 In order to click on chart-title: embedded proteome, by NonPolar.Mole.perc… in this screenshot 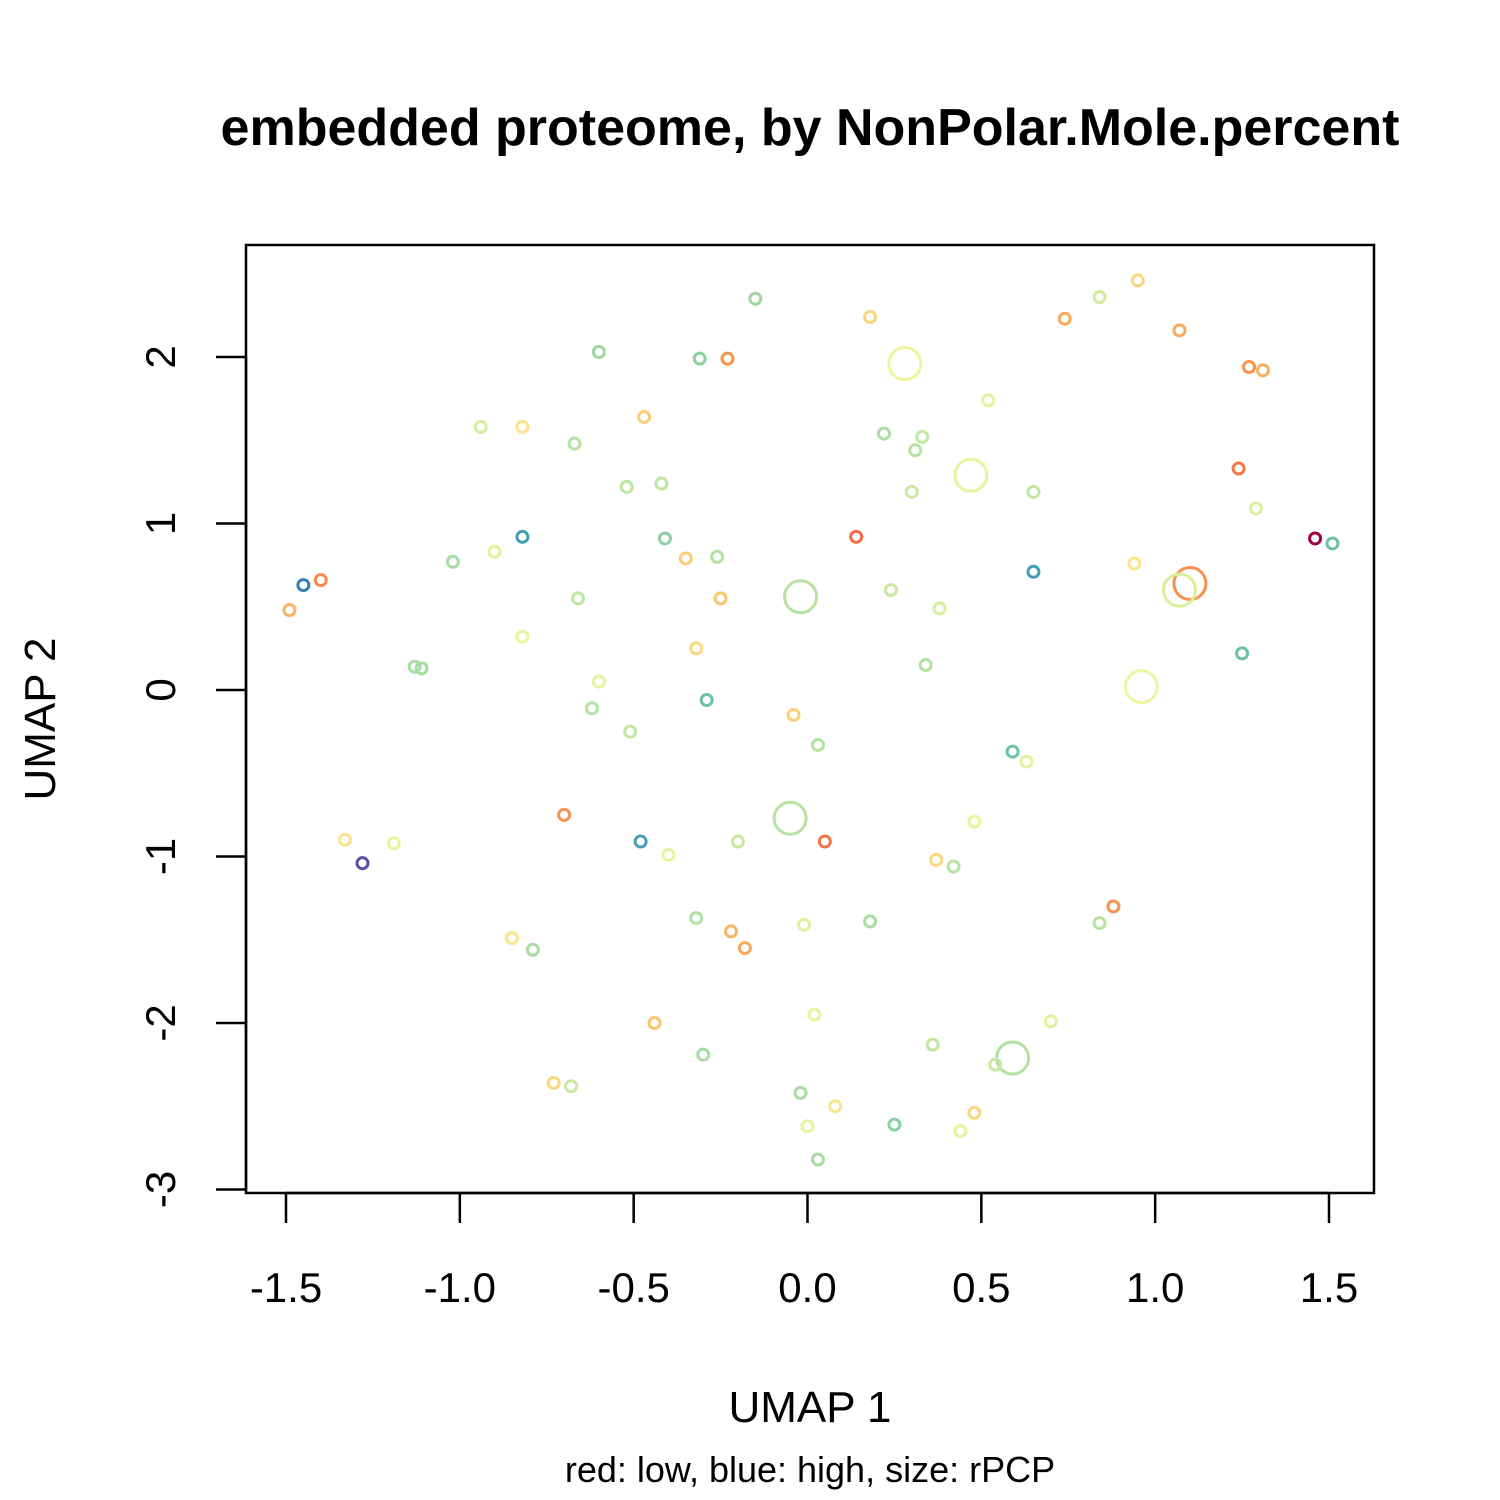, I will do `click(810, 128)`.